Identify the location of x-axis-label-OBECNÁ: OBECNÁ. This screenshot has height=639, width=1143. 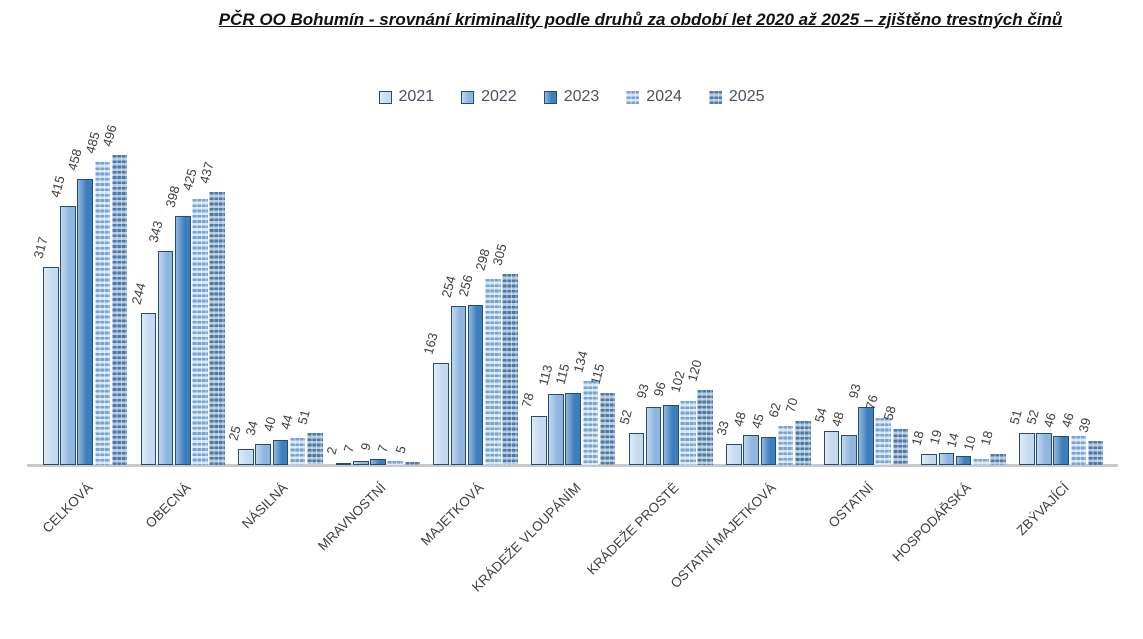
(168, 505).